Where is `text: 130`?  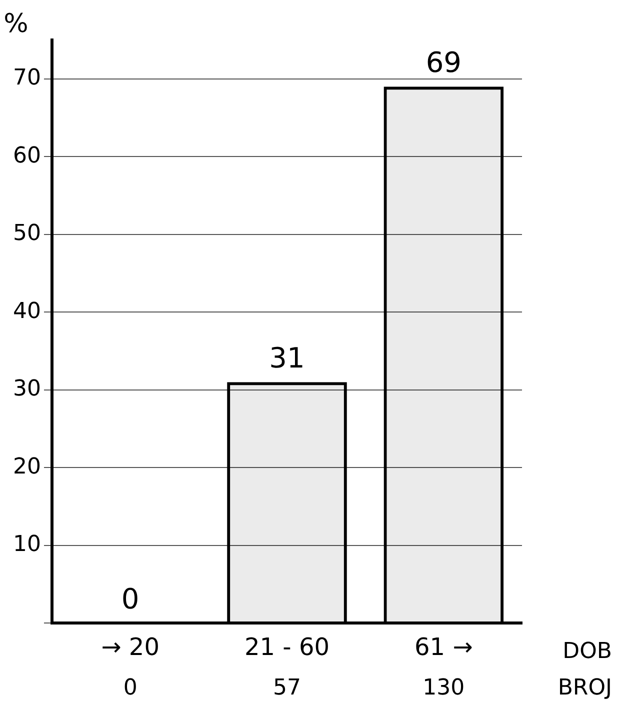
text: 130 is located at coordinates (443, 688).